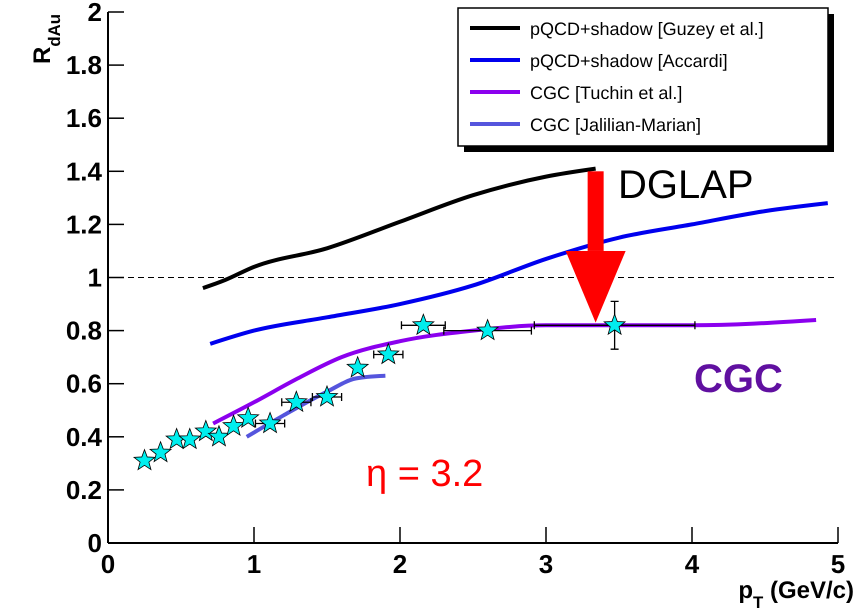 Image resolution: width=864 pixels, height=614 pixels. I want to click on y-tick-label: 1, so click(95, 277).